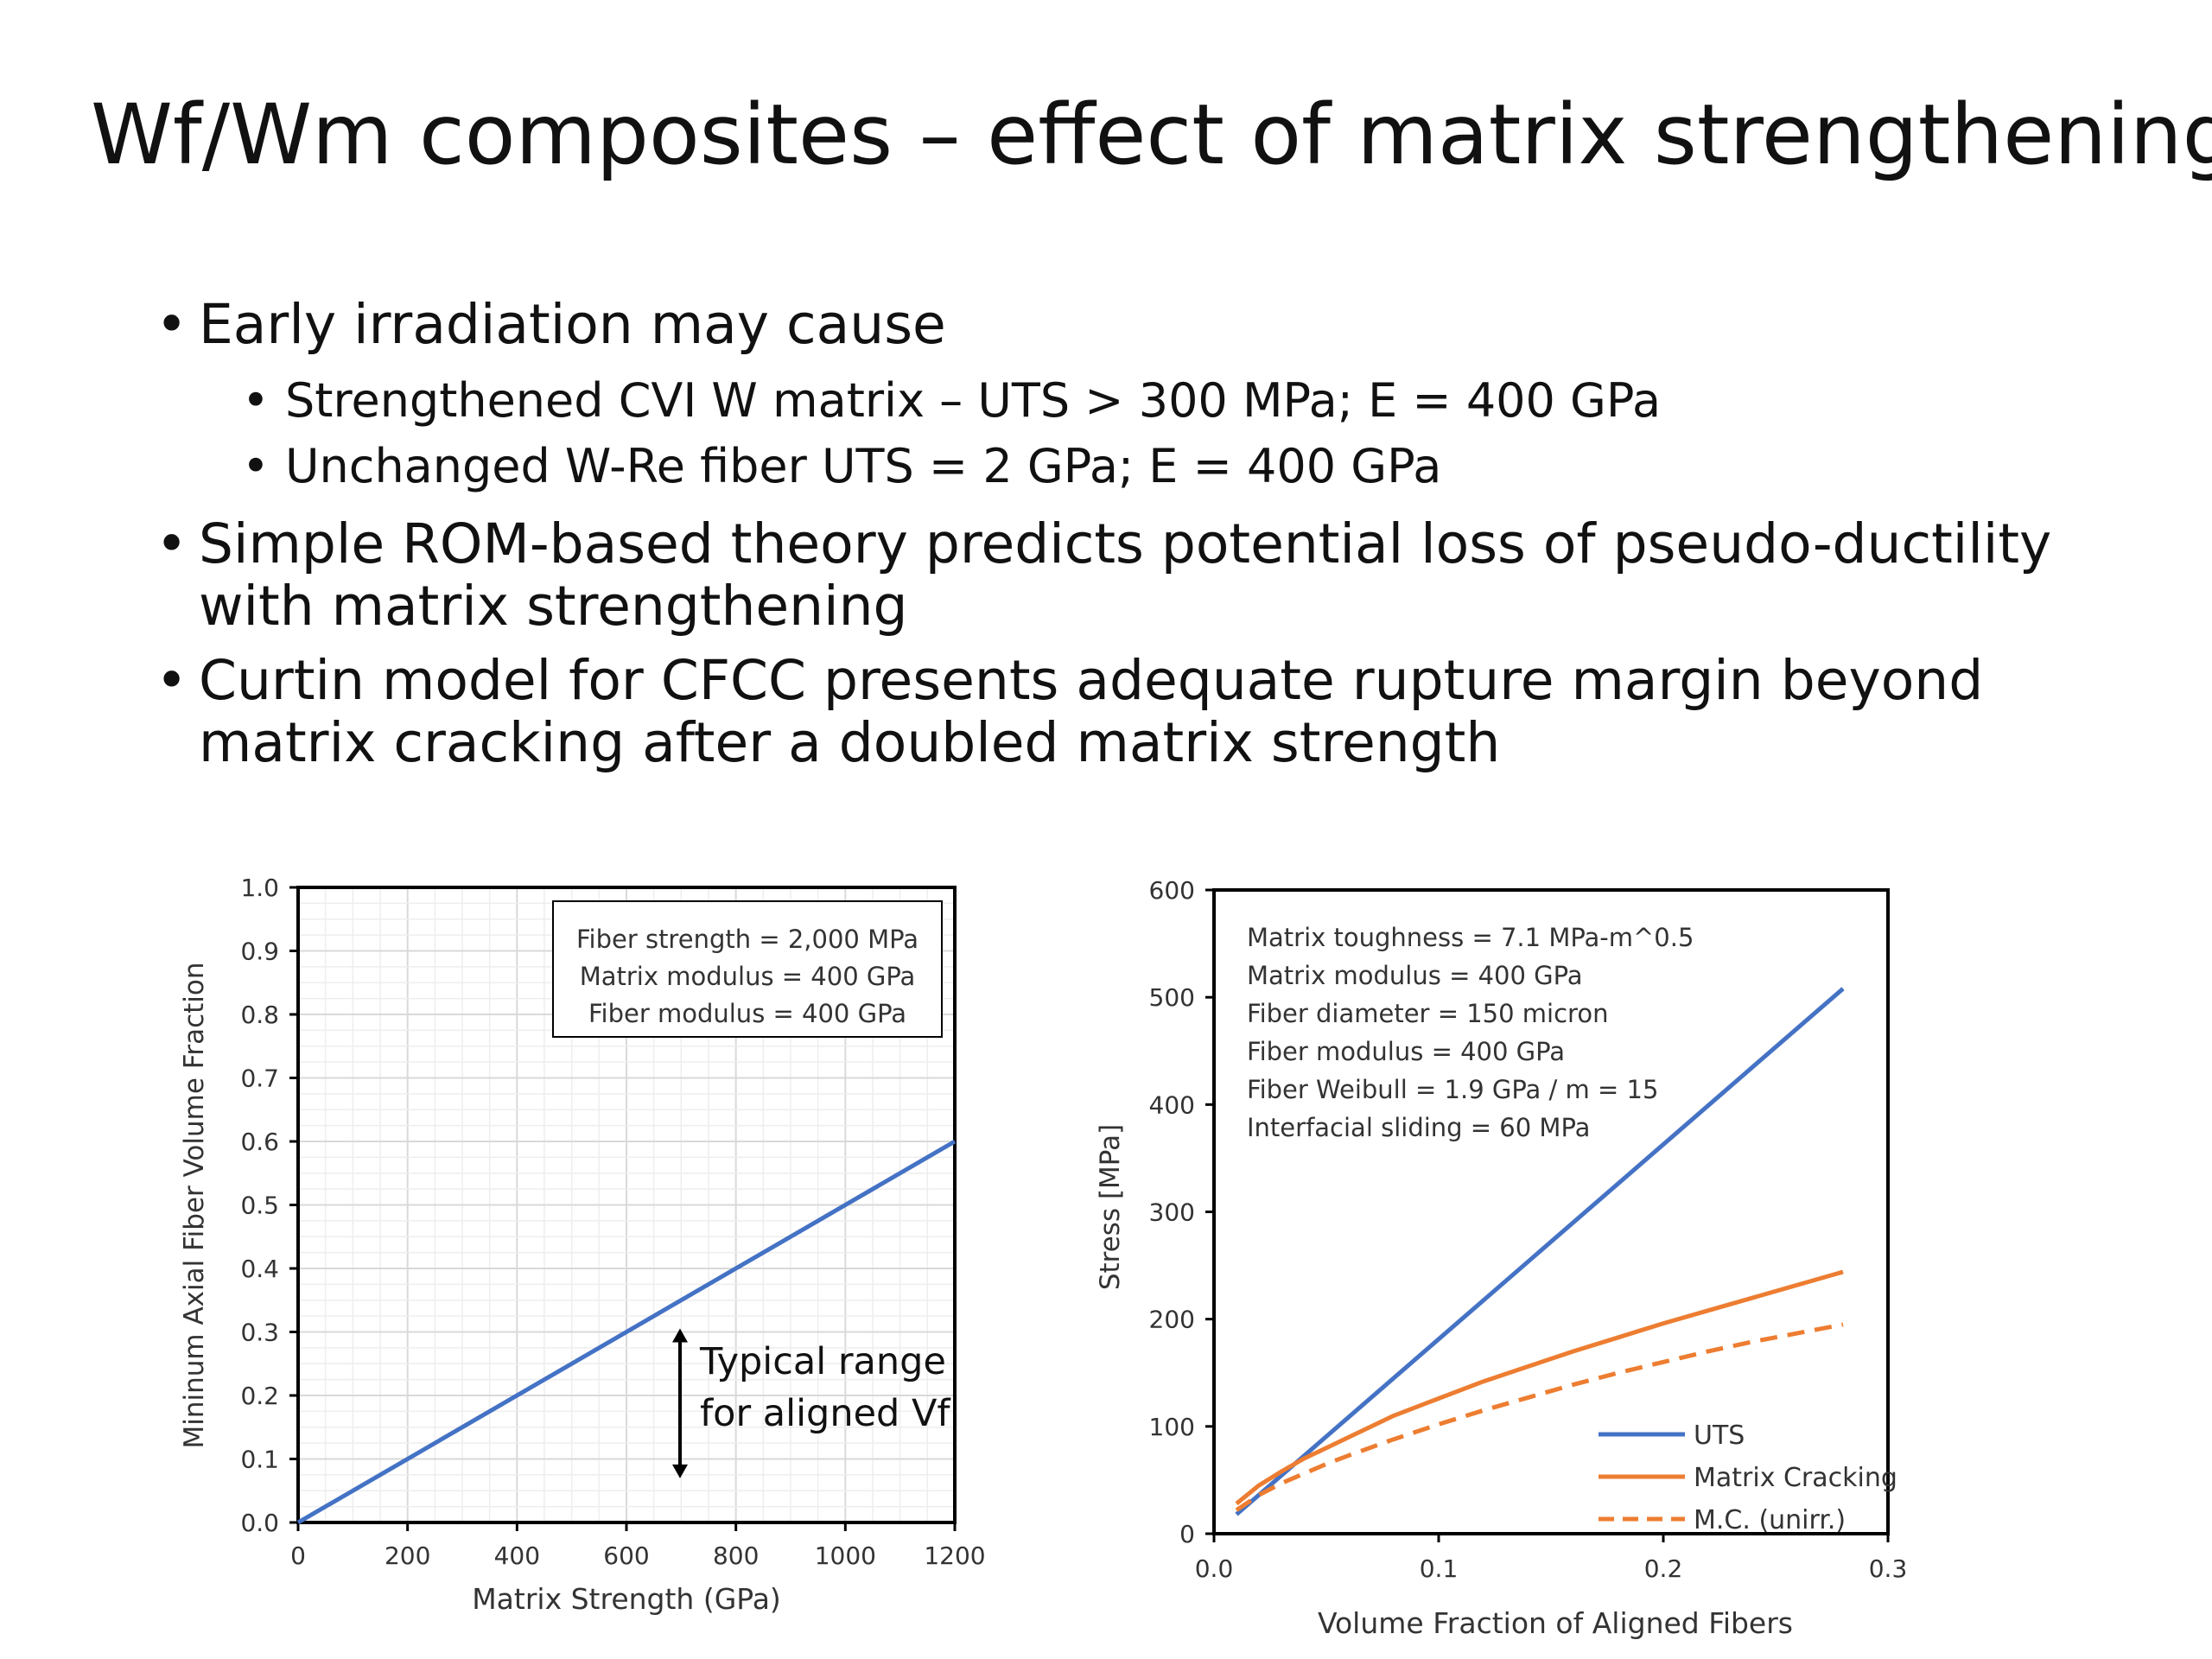 The width and height of the screenshot is (2212, 1659). Describe the element at coordinates (1795, 1478) in the screenshot. I see `legend-label-matrix-cracking: Matrix Cracking` at that location.